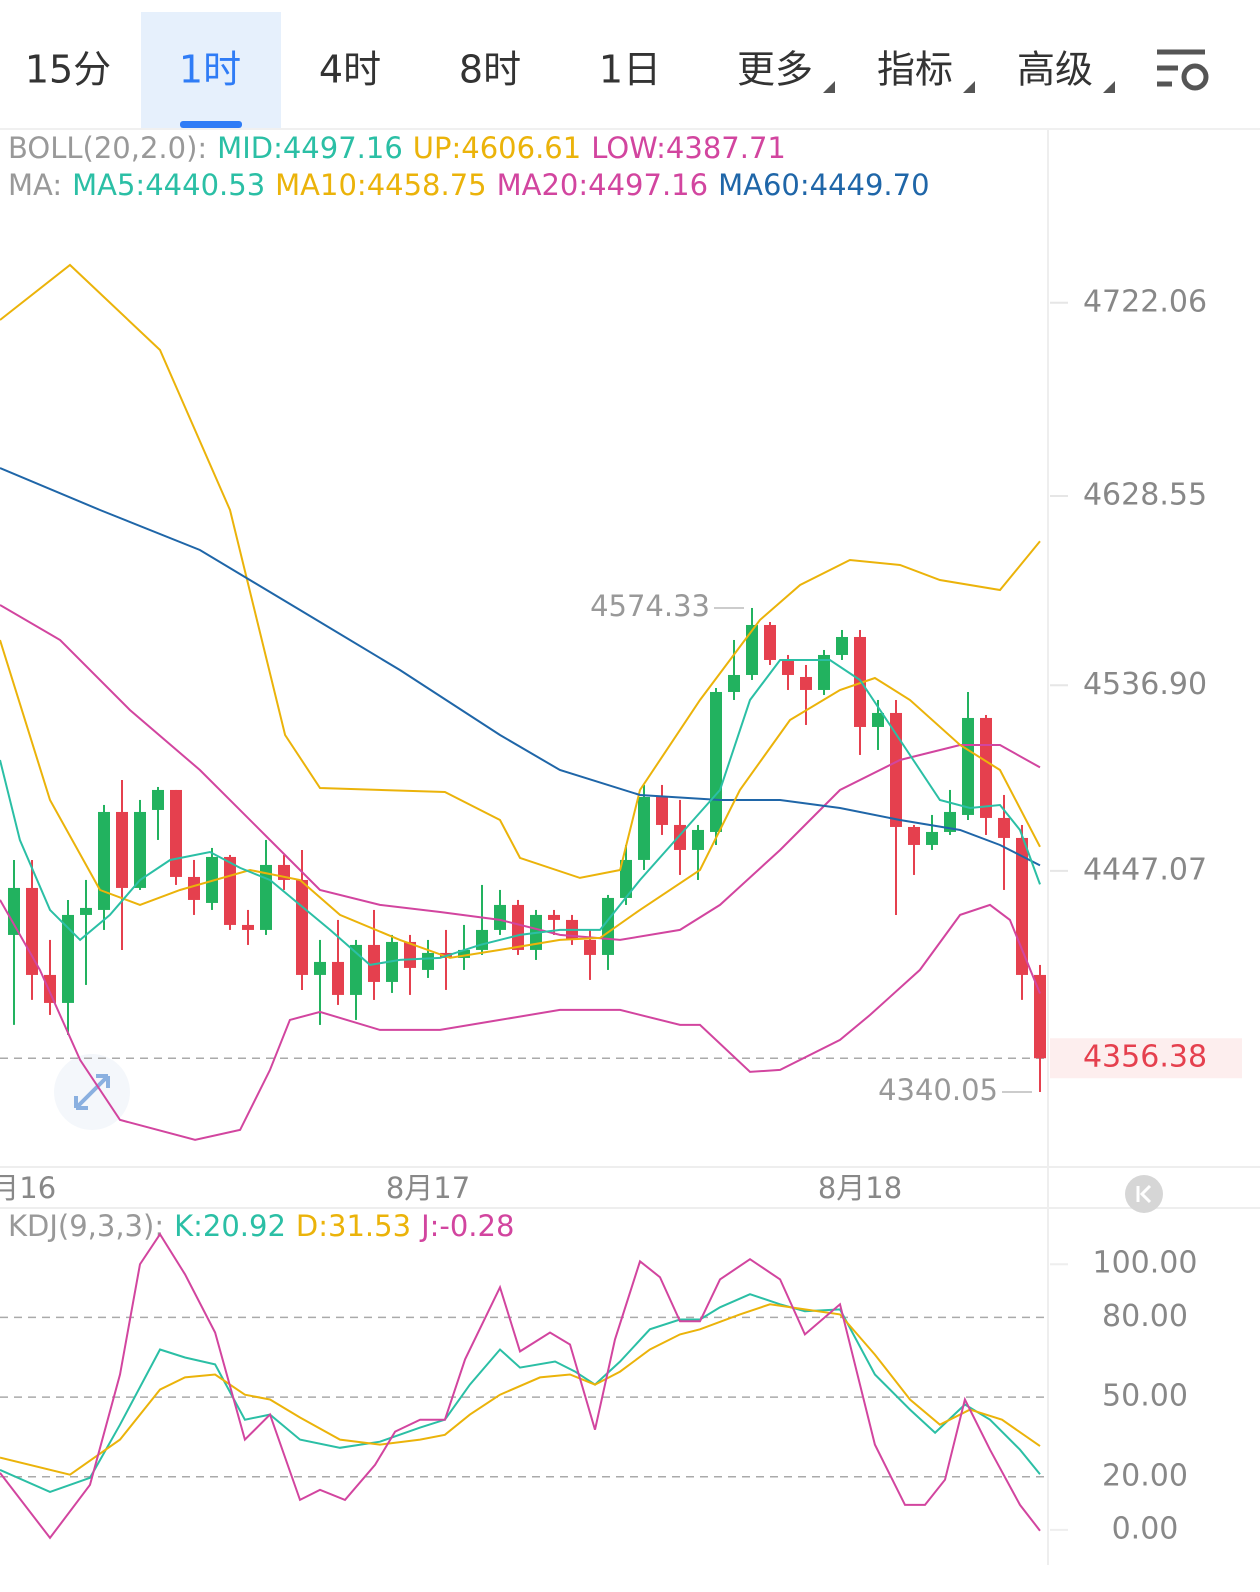 The width and height of the screenshot is (1260, 1592). Describe the element at coordinates (628, 148) in the screenshot. I see `legend-label: LOW:` at that location.